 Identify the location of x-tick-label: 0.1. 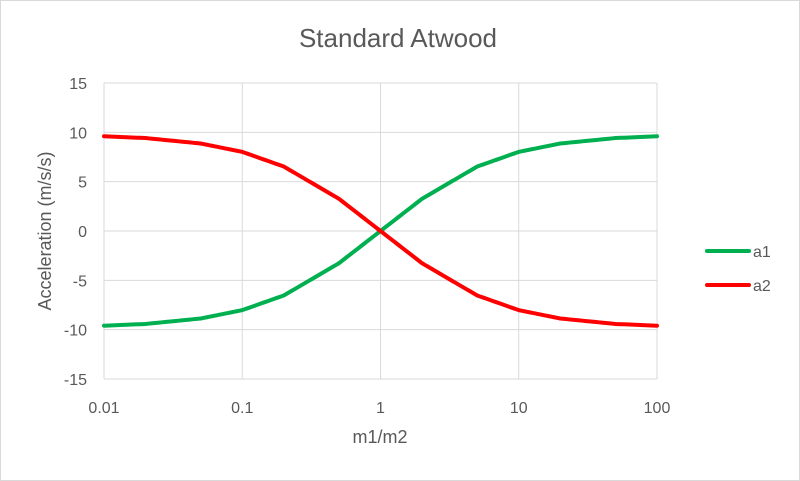
(242, 408).